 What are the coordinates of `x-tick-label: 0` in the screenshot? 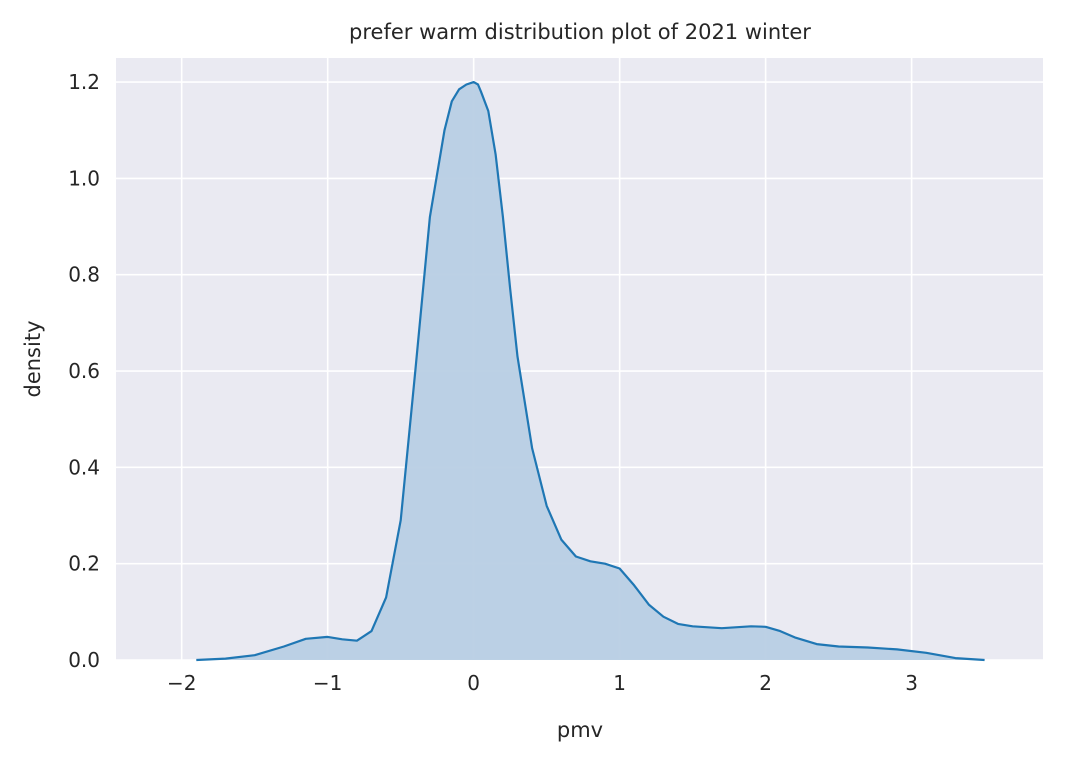 It's located at (473, 683).